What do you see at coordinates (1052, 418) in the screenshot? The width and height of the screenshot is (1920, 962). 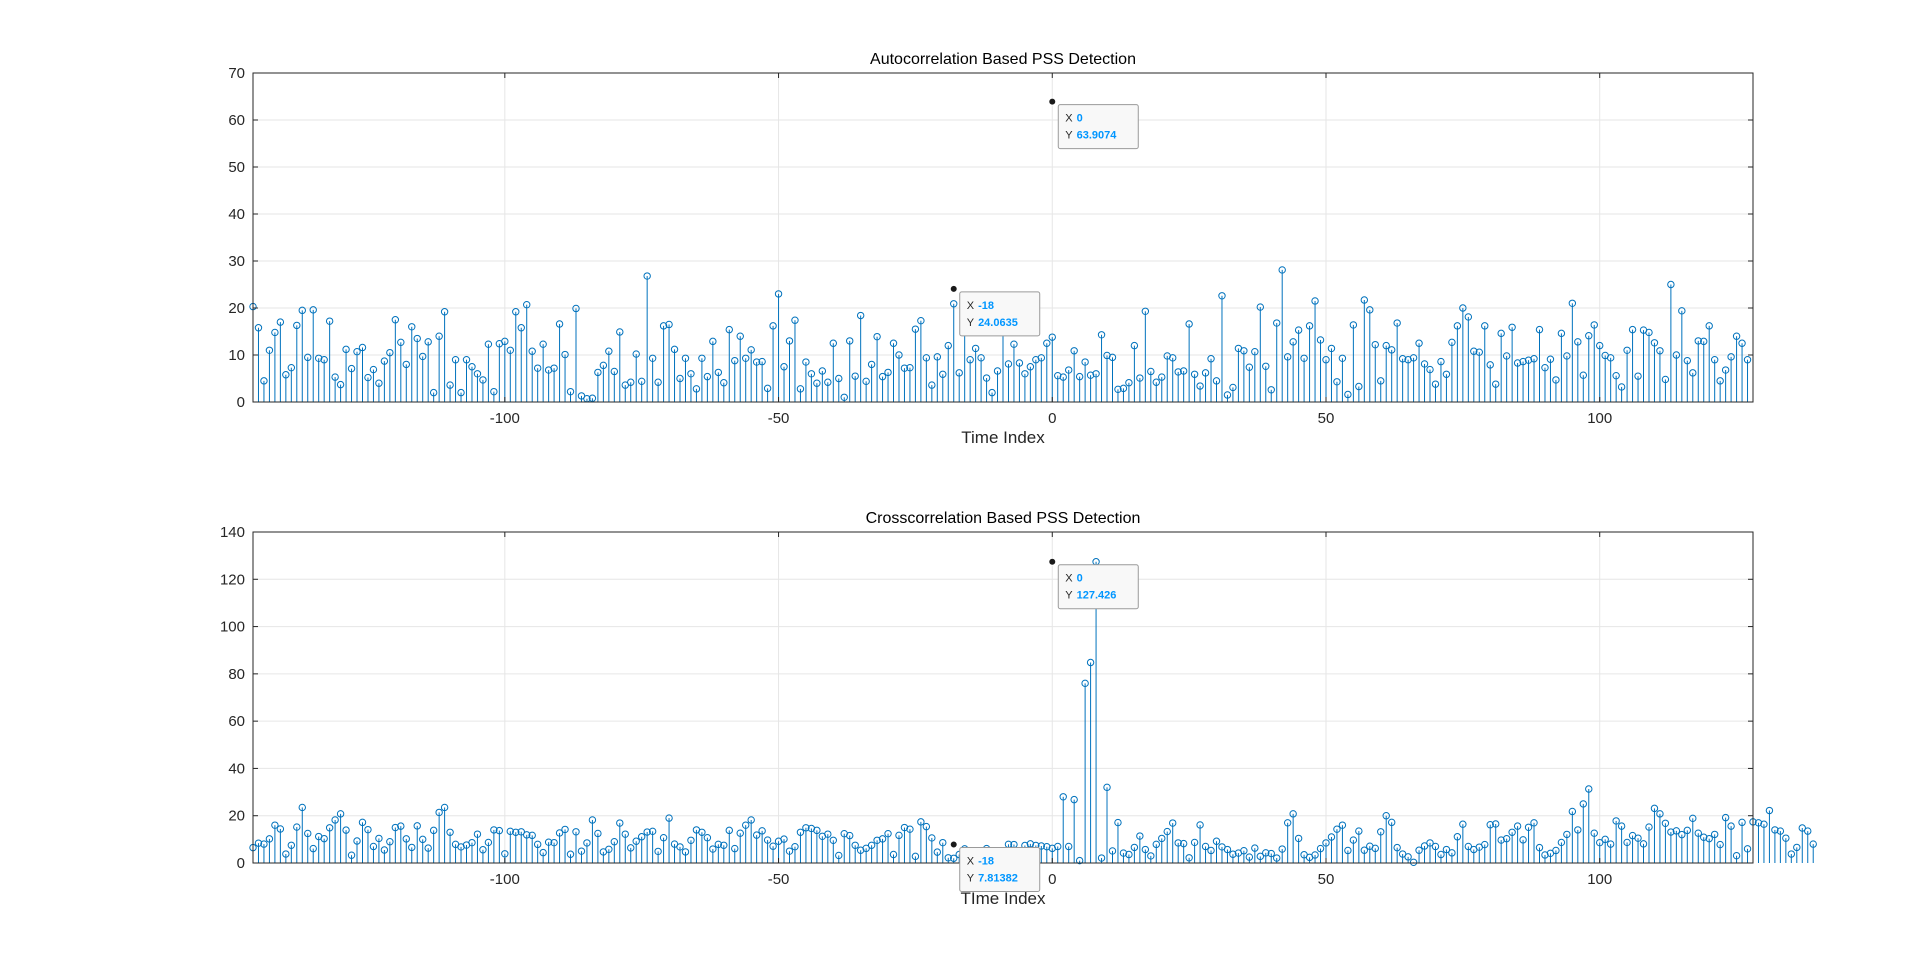 I see `x-tick-label: 0` at bounding box center [1052, 418].